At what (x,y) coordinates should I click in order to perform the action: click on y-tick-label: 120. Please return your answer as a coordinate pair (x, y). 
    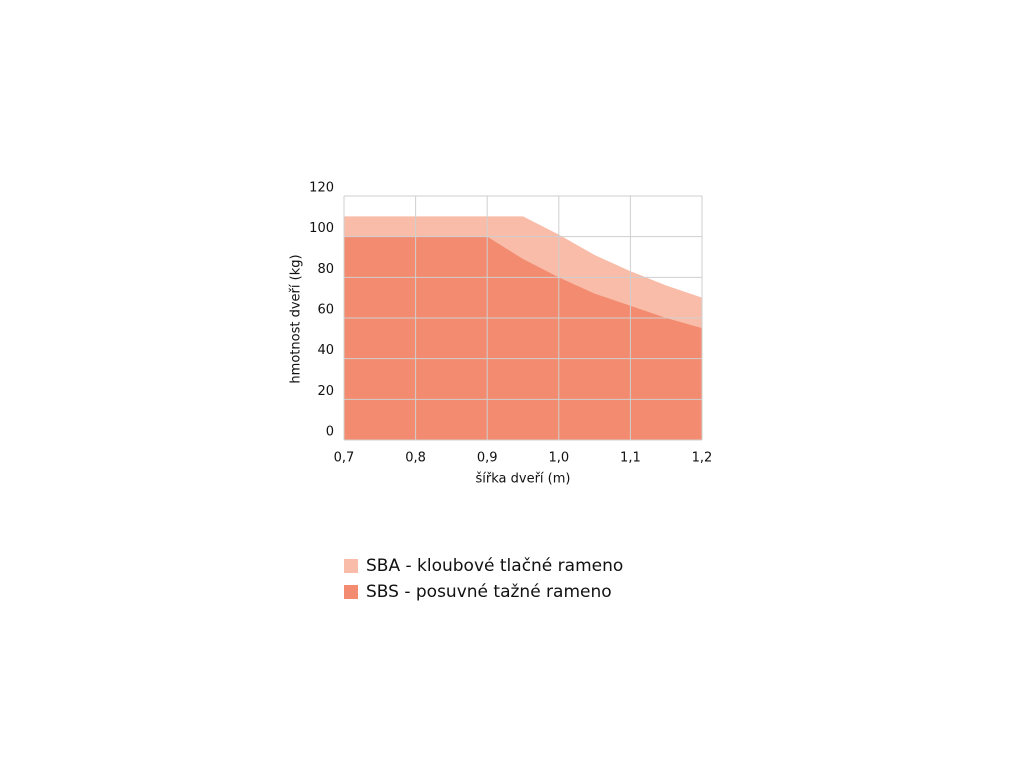
    Looking at the image, I should click on (321, 188).